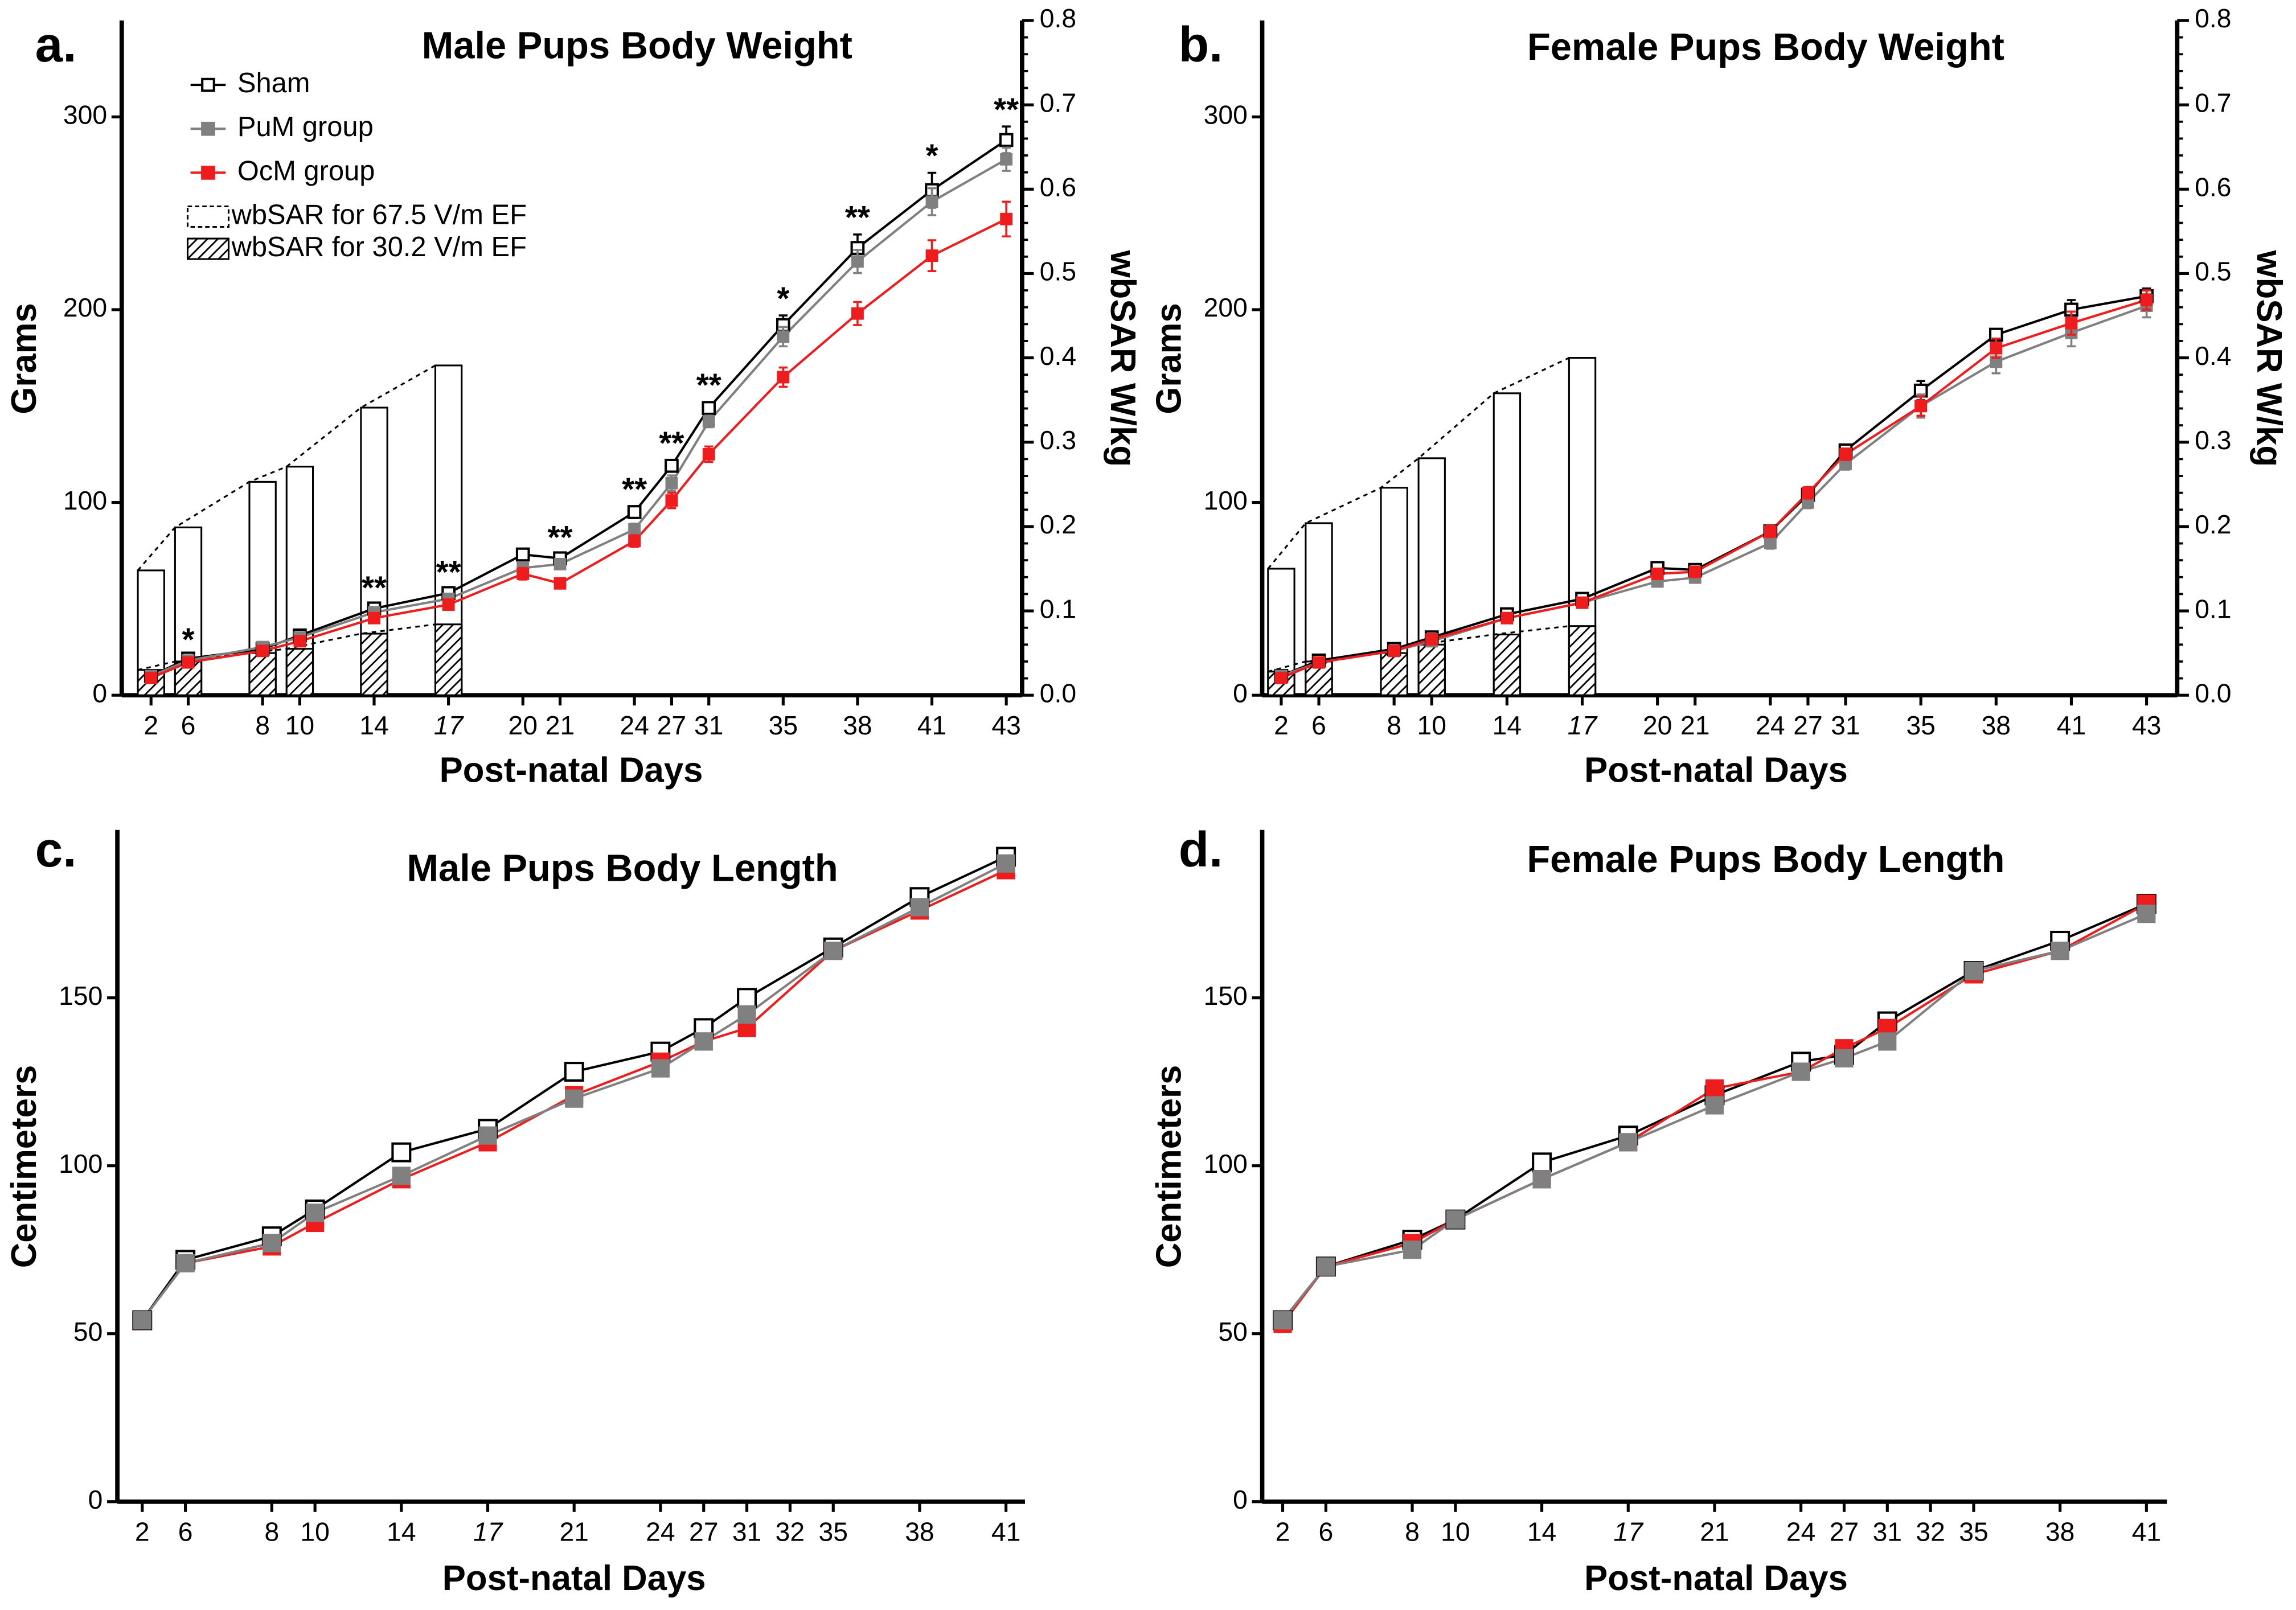 This screenshot has height=1610, width=2296. What do you see at coordinates (56, 849) in the screenshot?
I see `panel-label: c.` at bounding box center [56, 849].